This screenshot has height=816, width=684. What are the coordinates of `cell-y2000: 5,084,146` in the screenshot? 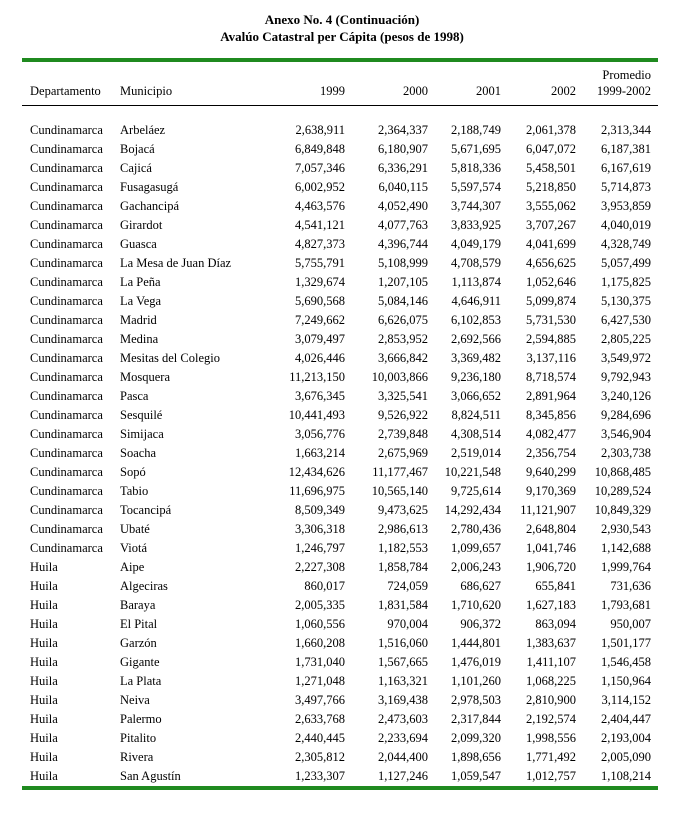 It's located at (403, 301).